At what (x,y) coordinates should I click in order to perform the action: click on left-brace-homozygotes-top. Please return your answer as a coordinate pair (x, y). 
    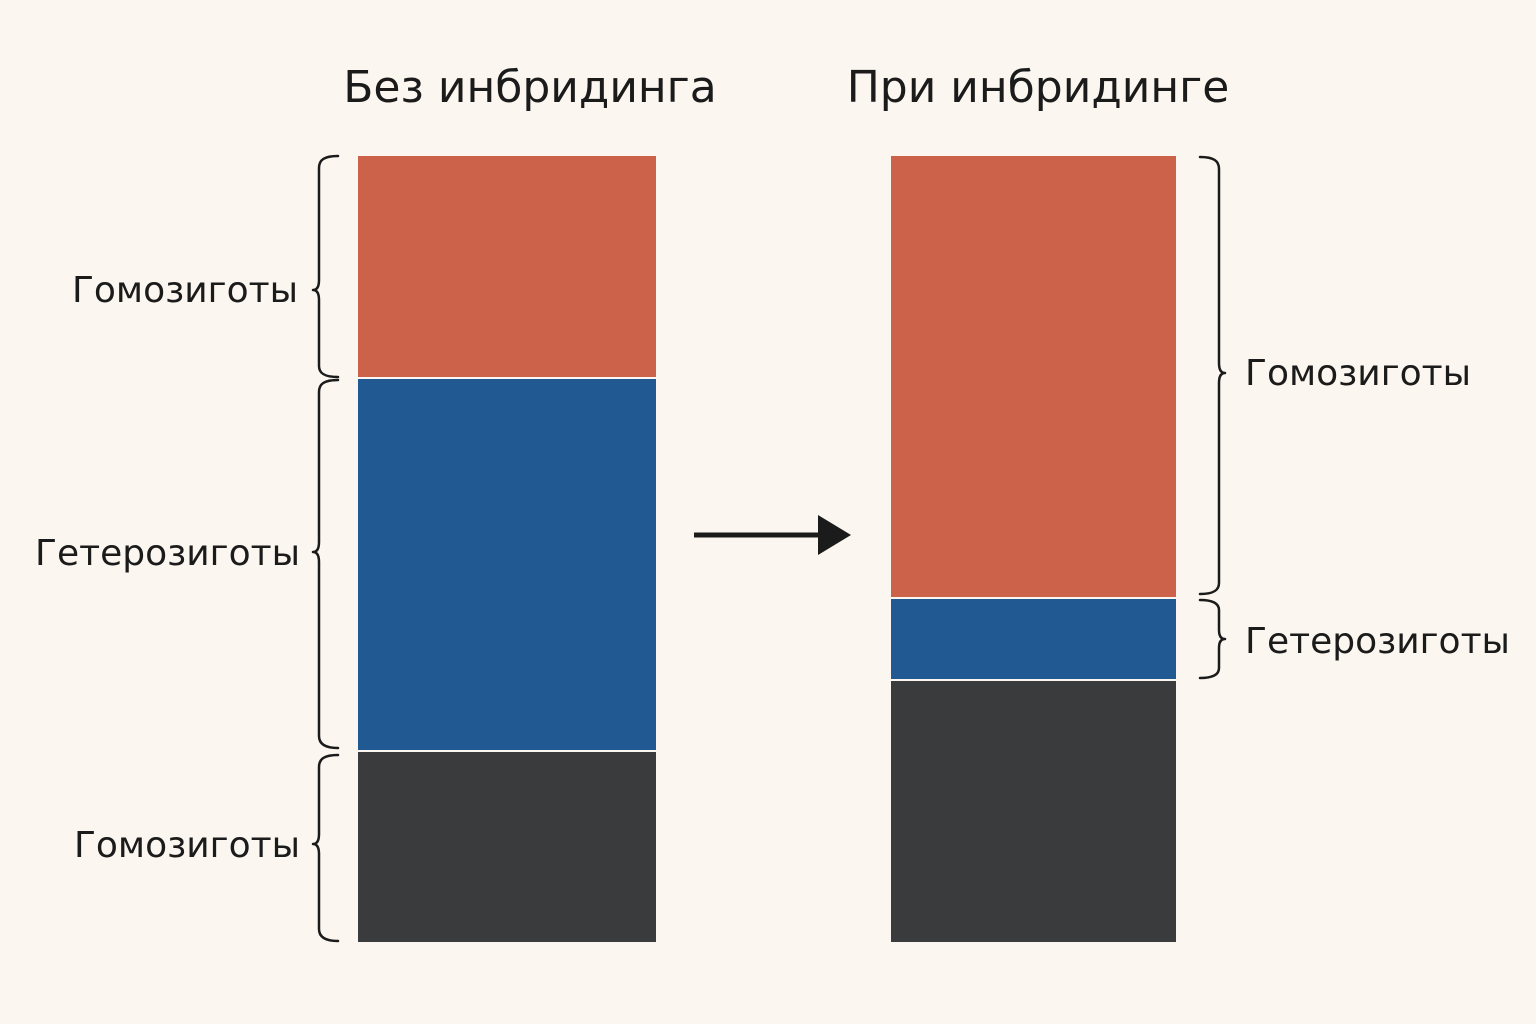
    Looking at the image, I should click on (325, 266).